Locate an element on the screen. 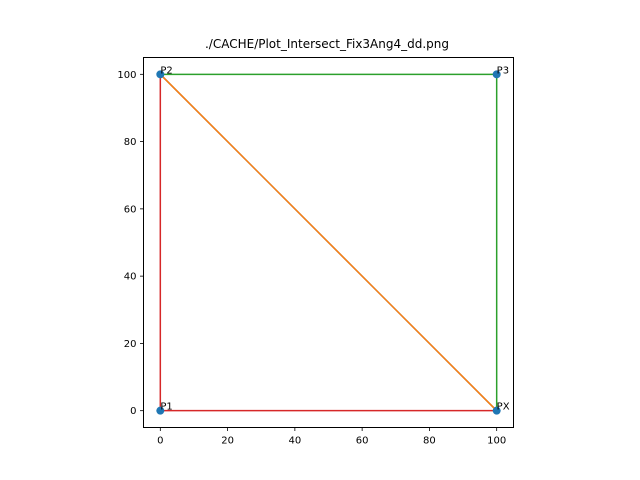  point-p1 is located at coordinates (160, 410).